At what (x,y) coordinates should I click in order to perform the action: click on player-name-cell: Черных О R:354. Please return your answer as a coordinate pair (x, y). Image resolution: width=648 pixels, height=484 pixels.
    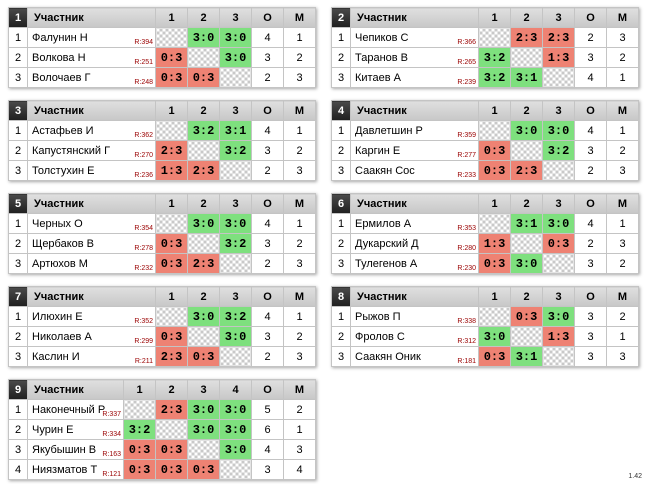
    Looking at the image, I should click on (91, 223).